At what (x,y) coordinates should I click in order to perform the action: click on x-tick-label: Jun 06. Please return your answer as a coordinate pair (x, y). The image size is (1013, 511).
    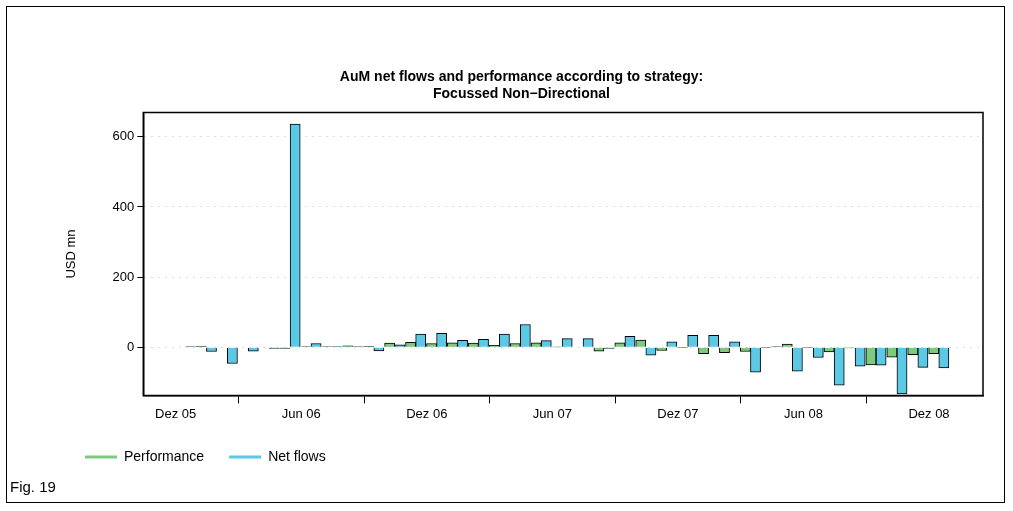
    Looking at the image, I should click on (301, 413).